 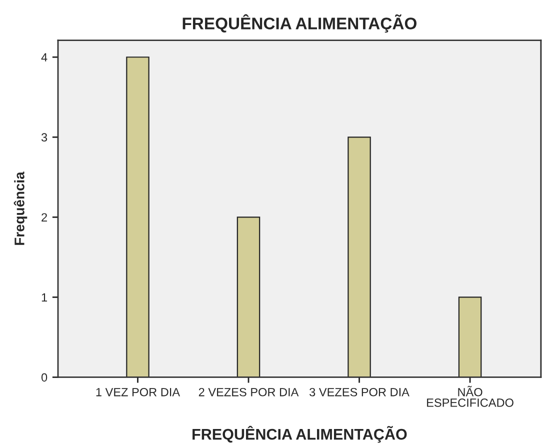 I want to click on x-tick-label: NÃO ESPECIFICADO, so click(x=470, y=396).